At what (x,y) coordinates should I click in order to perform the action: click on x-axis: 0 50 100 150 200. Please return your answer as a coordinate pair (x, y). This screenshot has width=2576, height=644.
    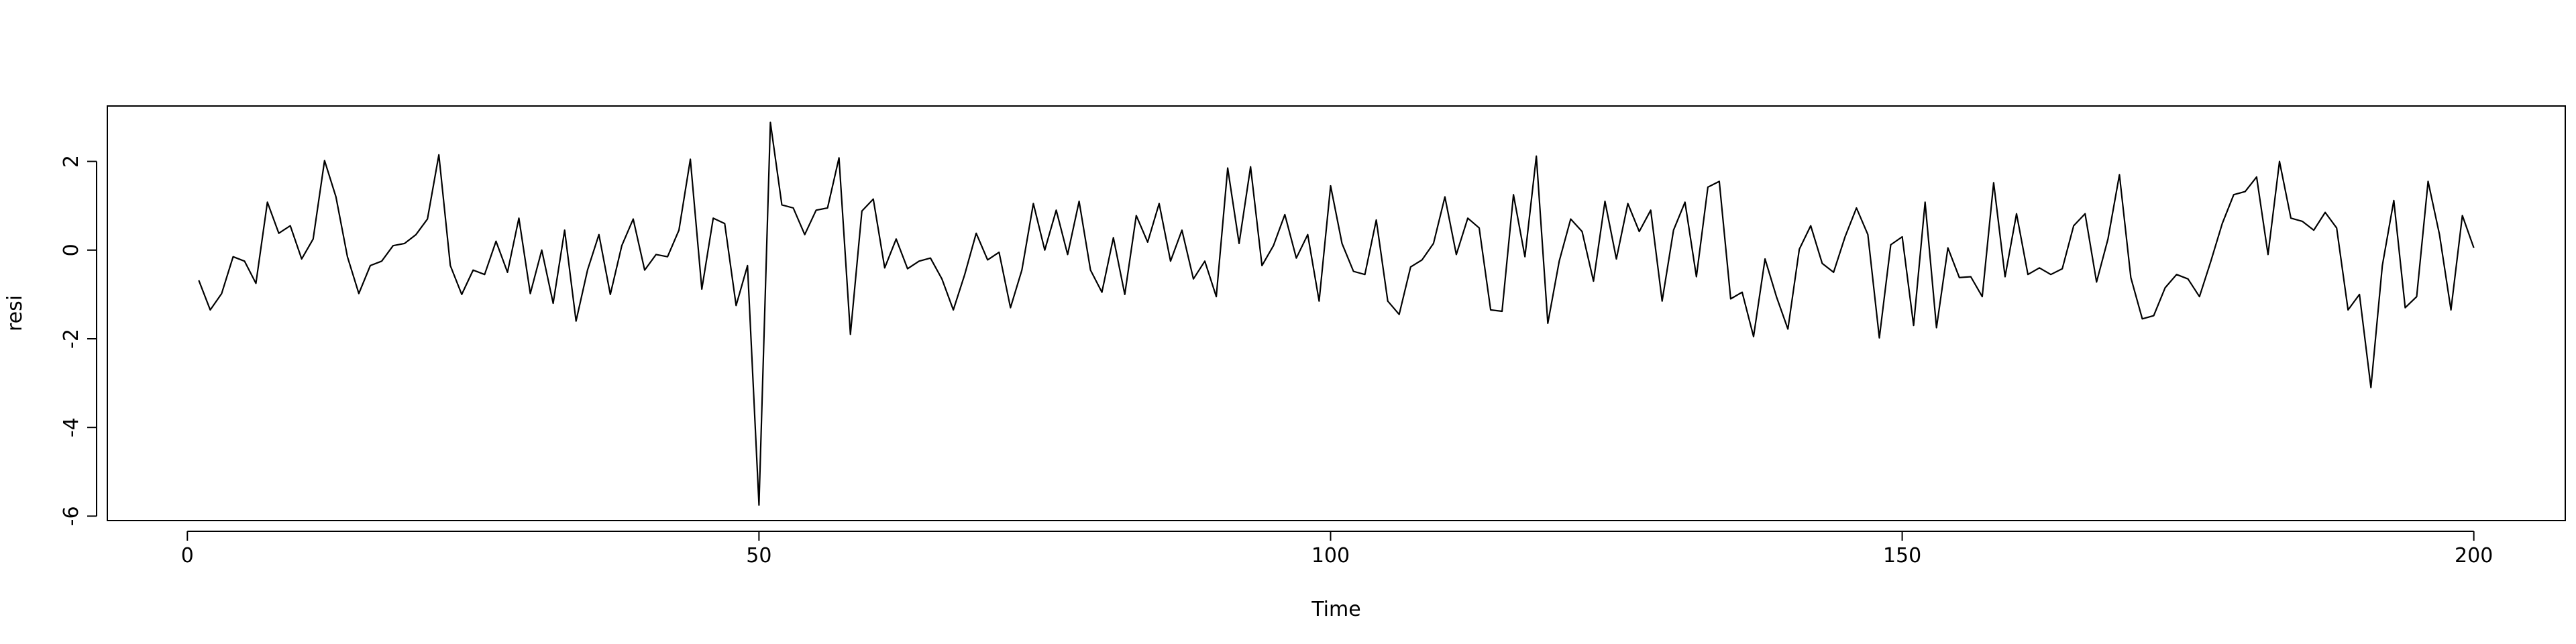
    Looking at the image, I should click on (1337, 549).